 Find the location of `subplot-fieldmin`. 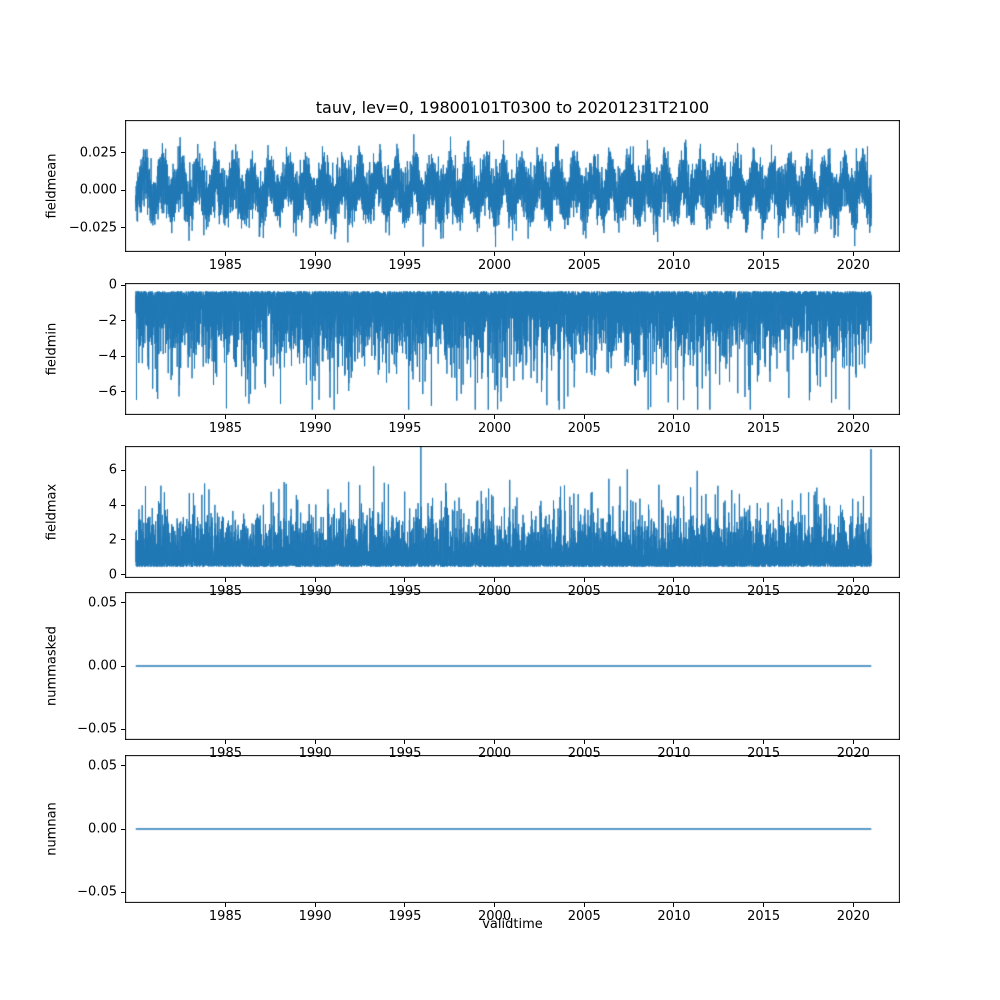

subplot-fieldmin is located at coordinates (512, 349).